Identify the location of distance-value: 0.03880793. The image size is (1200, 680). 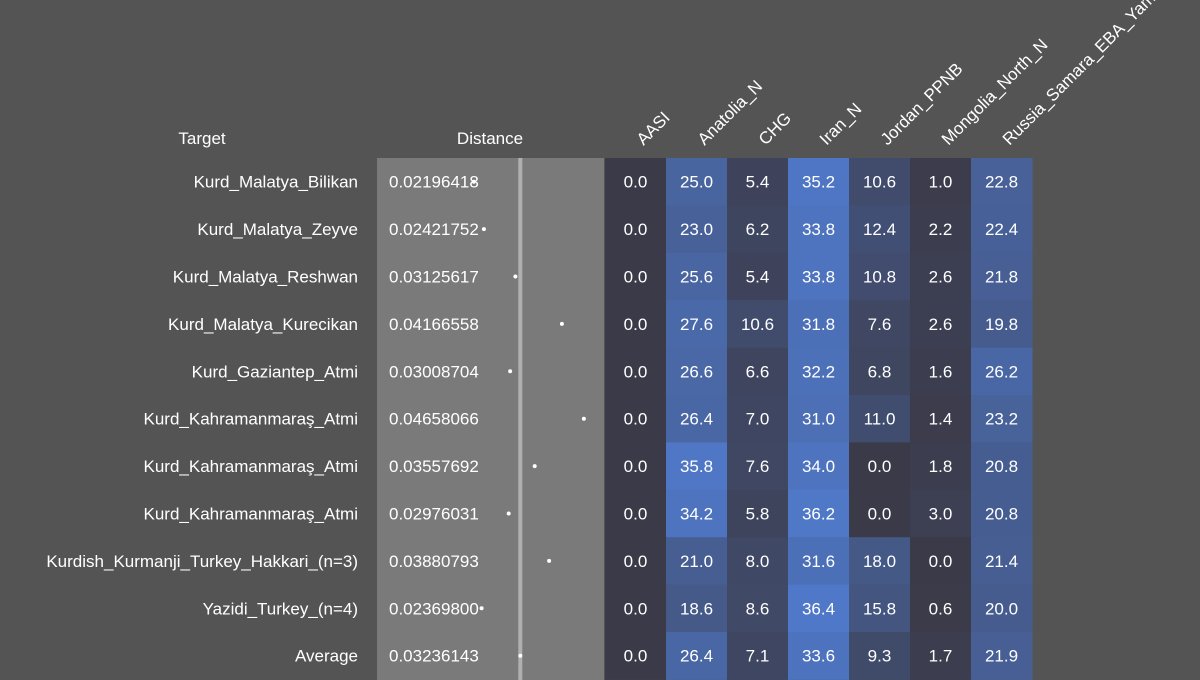
(434, 561).